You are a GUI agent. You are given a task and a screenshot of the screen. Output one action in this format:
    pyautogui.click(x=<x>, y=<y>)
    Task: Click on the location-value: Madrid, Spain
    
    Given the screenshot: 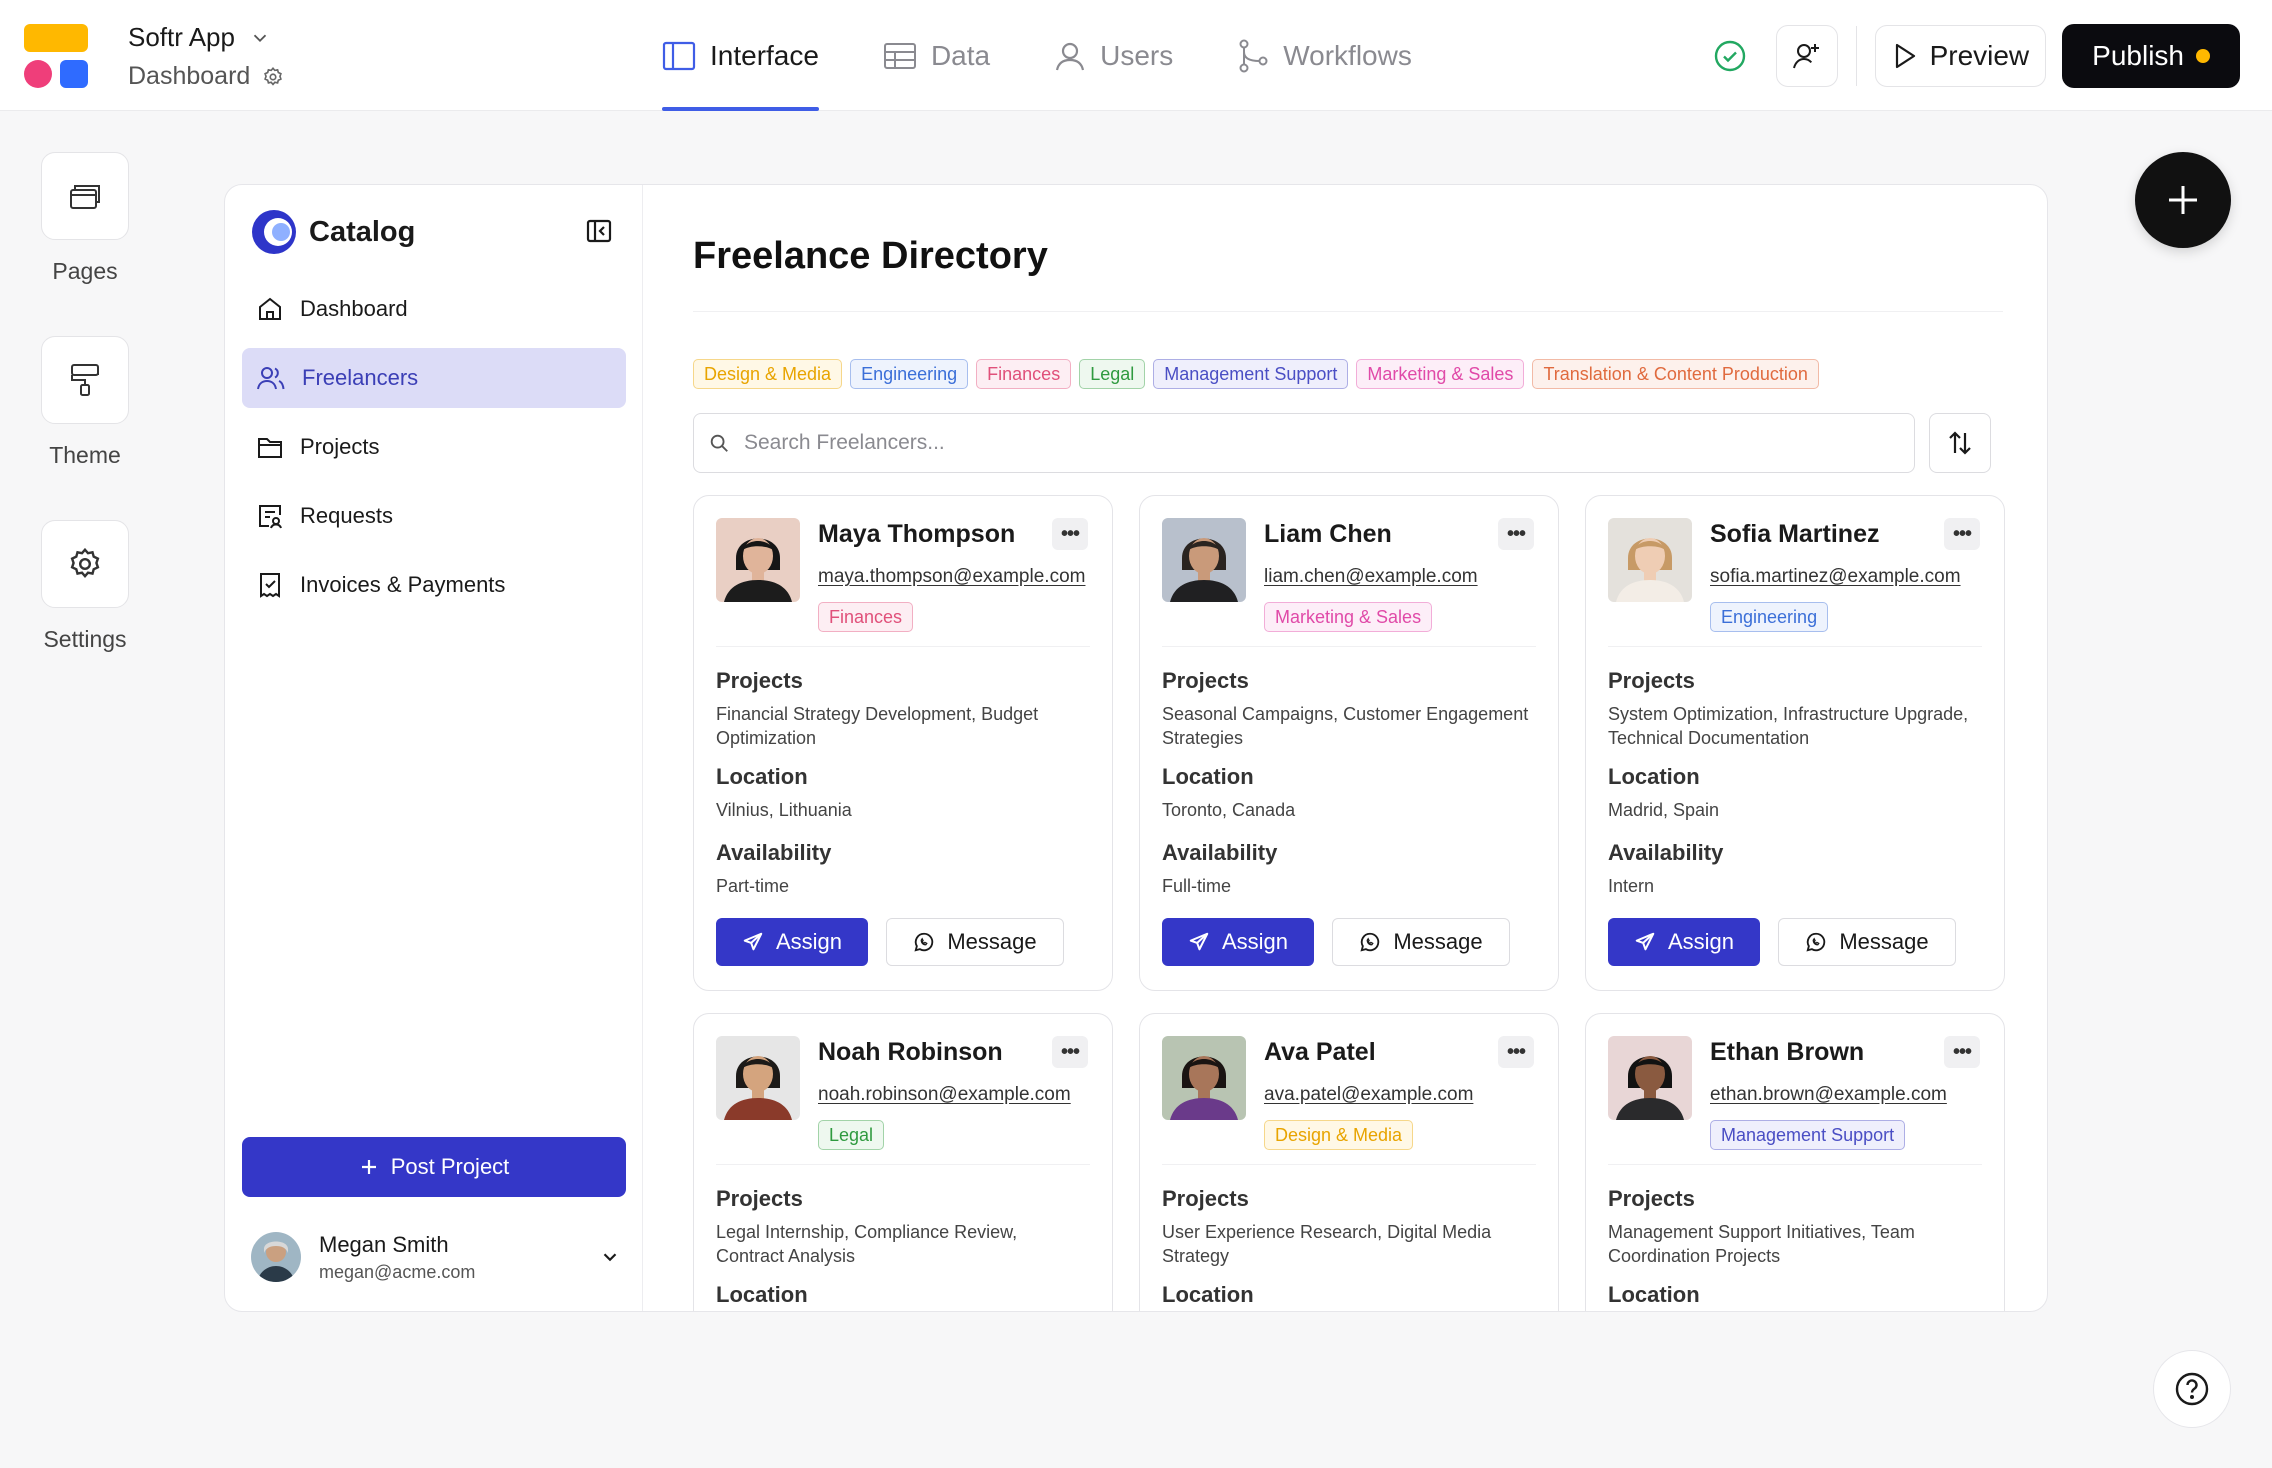 What is the action you would take?
    pyautogui.click(x=1664, y=810)
    